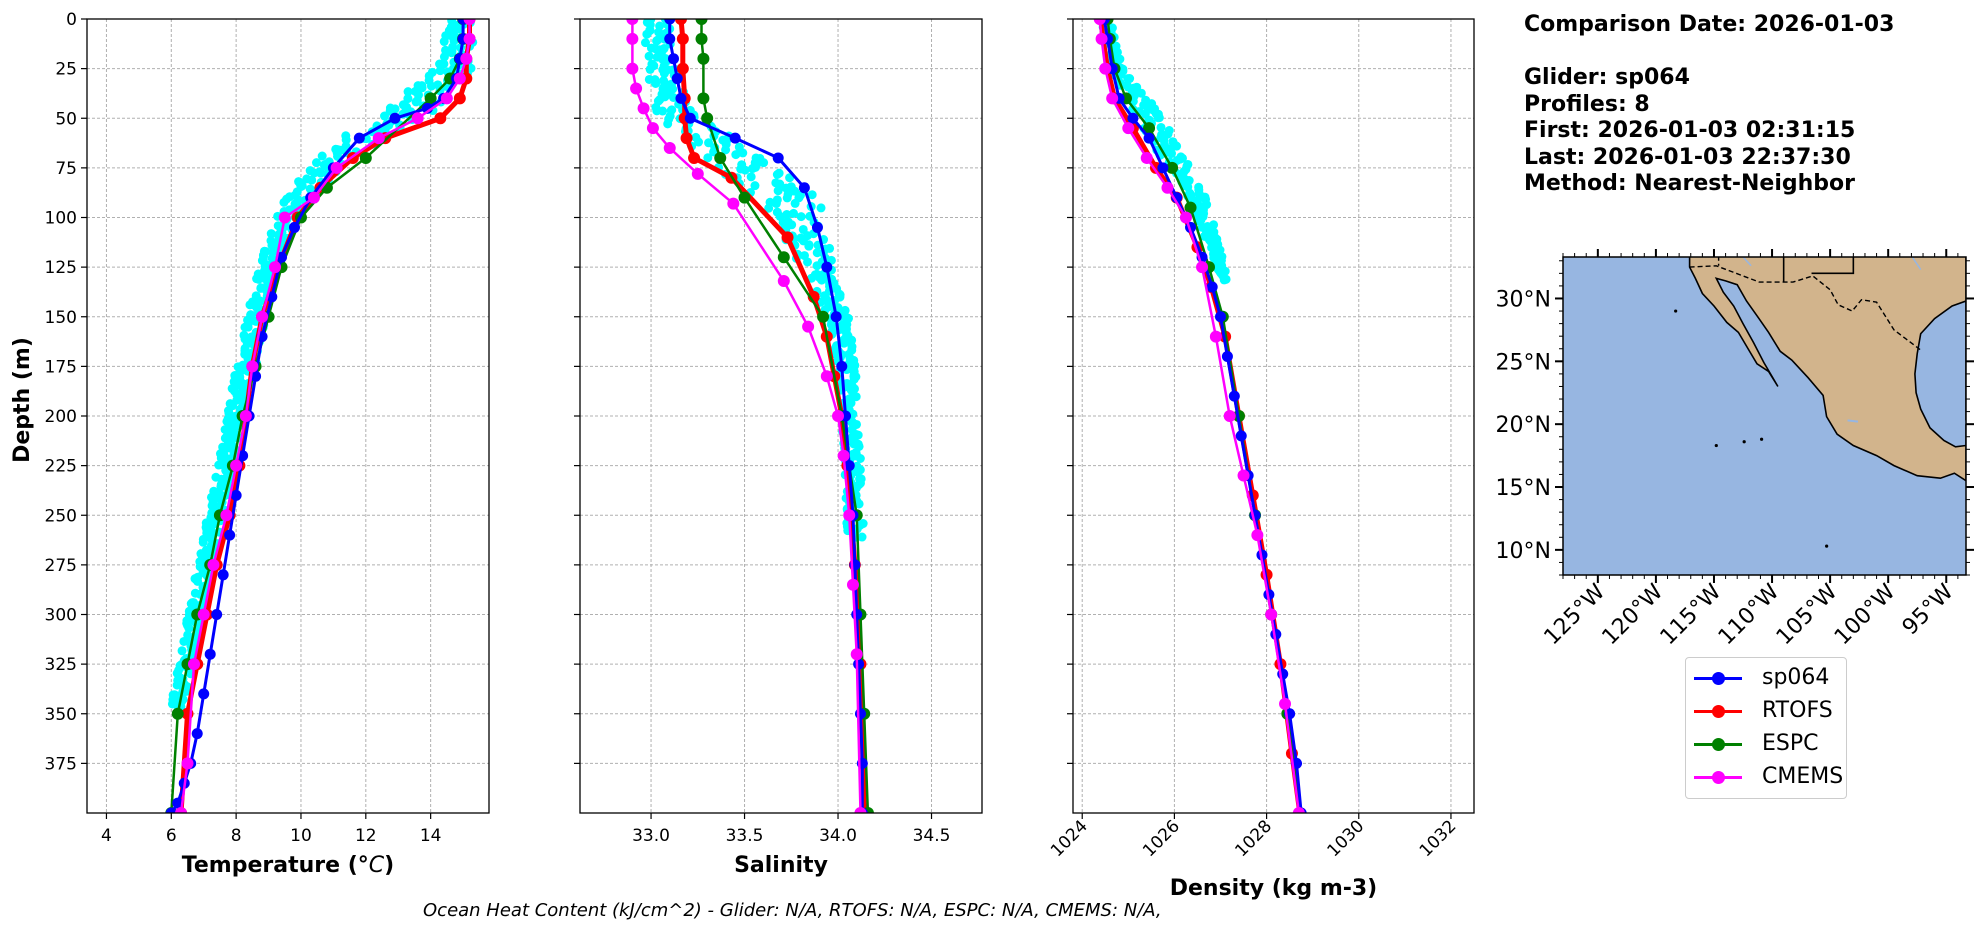  Describe the element at coordinates (1161, 838) in the screenshot. I see `density-xtick-label: 1026` at that location.